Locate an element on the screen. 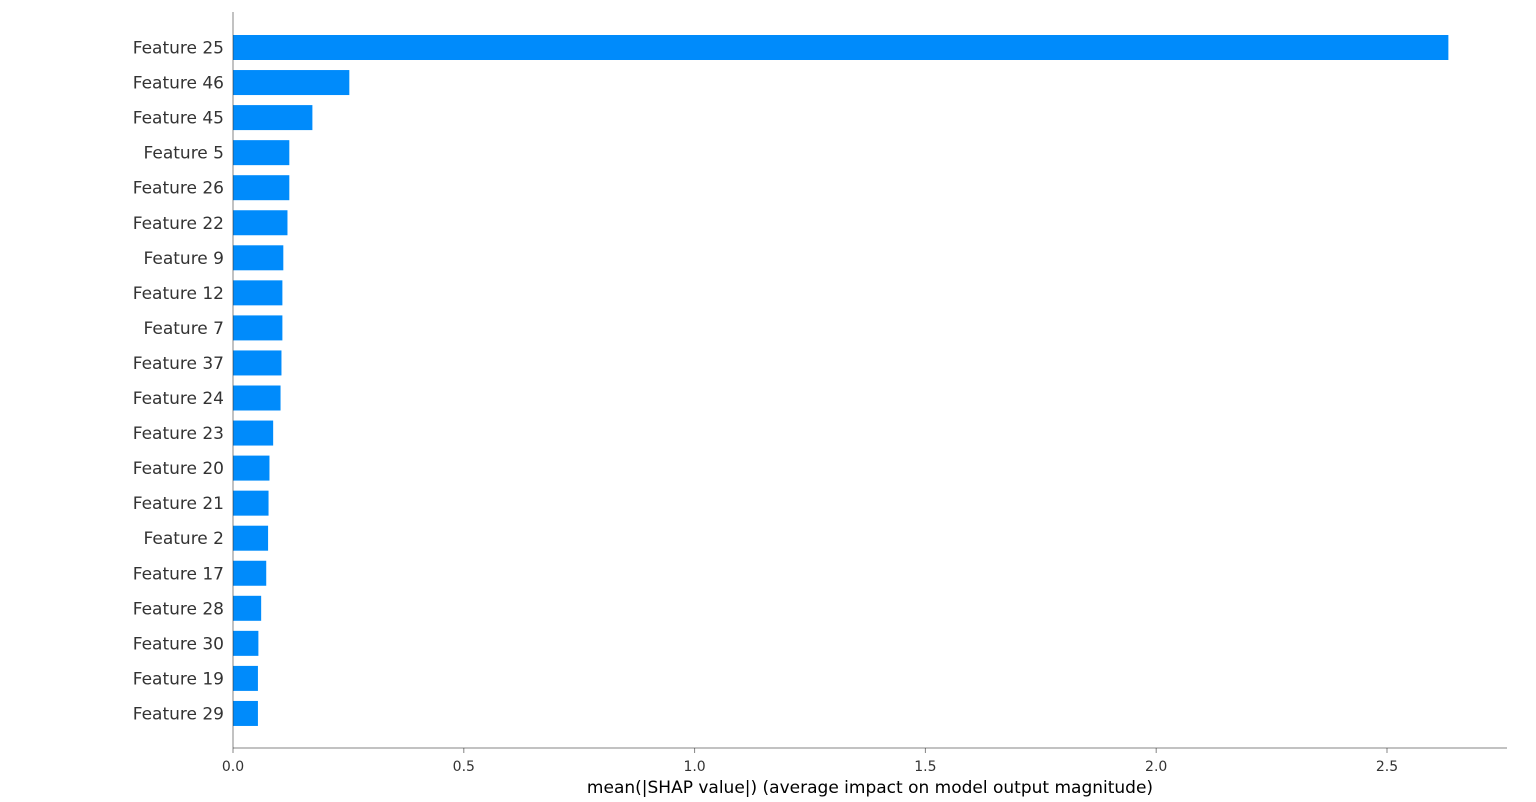 The height and width of the screenshot is (802, 1536). x-tick-label: 2.0 is located at coordinates (1156, 767).